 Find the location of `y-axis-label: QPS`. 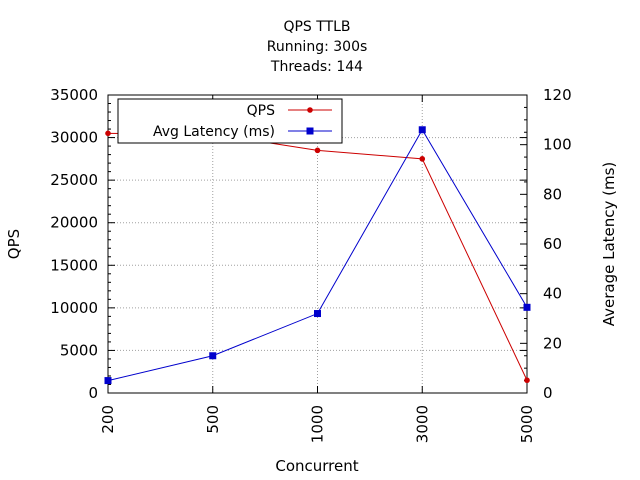

y-axis-label: QPS is located at coordinates (14, 244).